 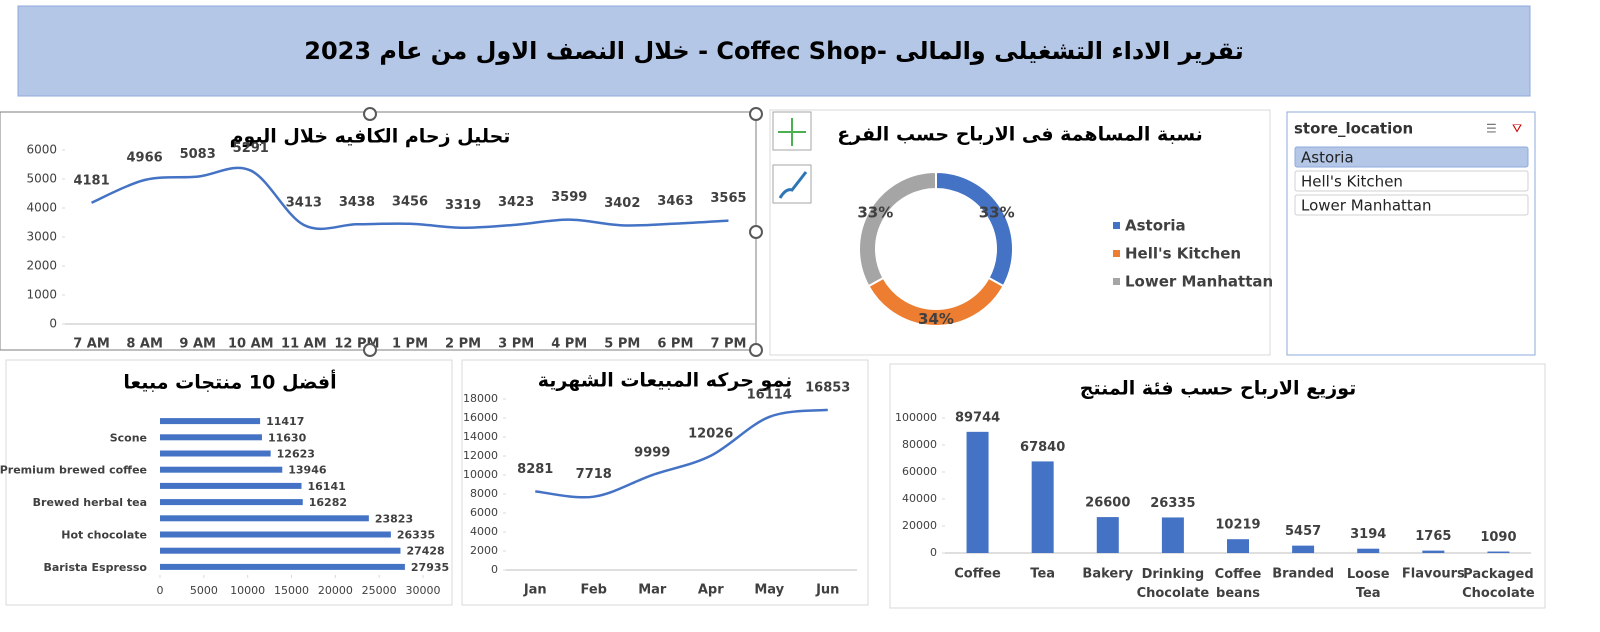 I want to click on data-label: 12026, so click(x=710, y=433).